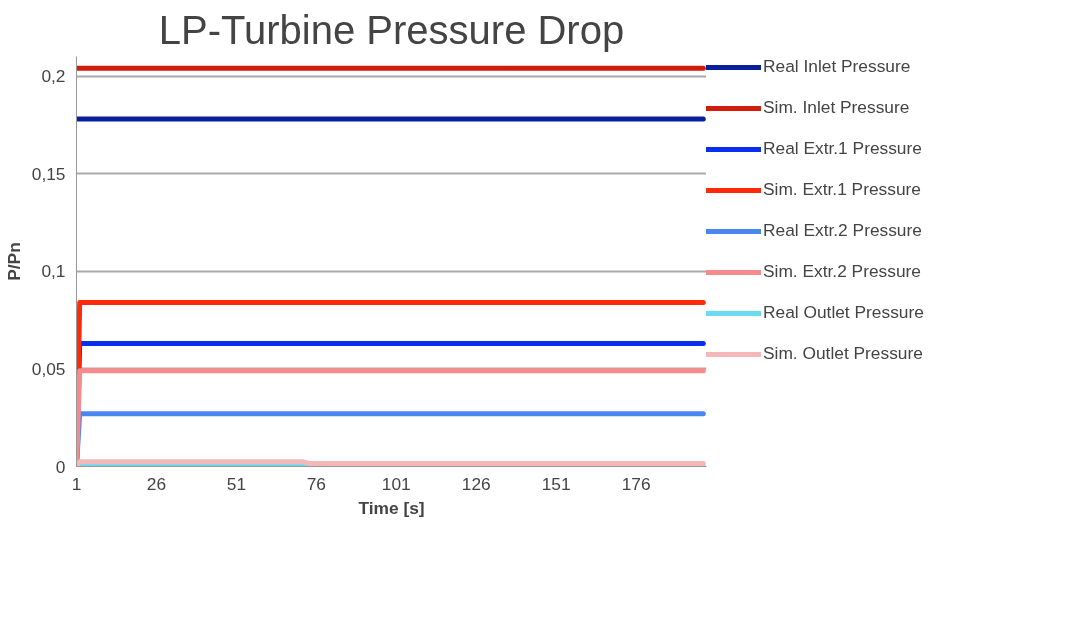 The height and width of the screenshot is (625, 1078). Describe the element at coordinates (391, 29) in the screenshot. I see `chart-title: LP-Turbine Pressure Drop` at that location.